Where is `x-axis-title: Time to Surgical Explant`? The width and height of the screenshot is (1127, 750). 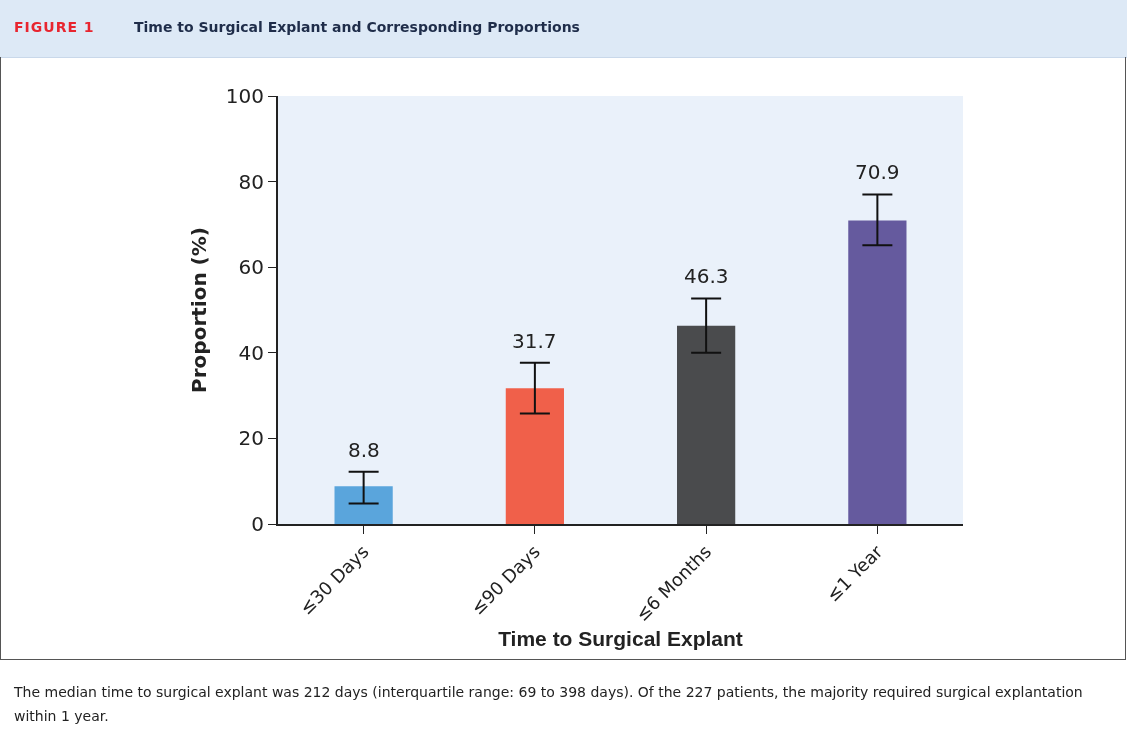
x-axis-title: Time to Surgical Explant is located at coordinates (620, 638).